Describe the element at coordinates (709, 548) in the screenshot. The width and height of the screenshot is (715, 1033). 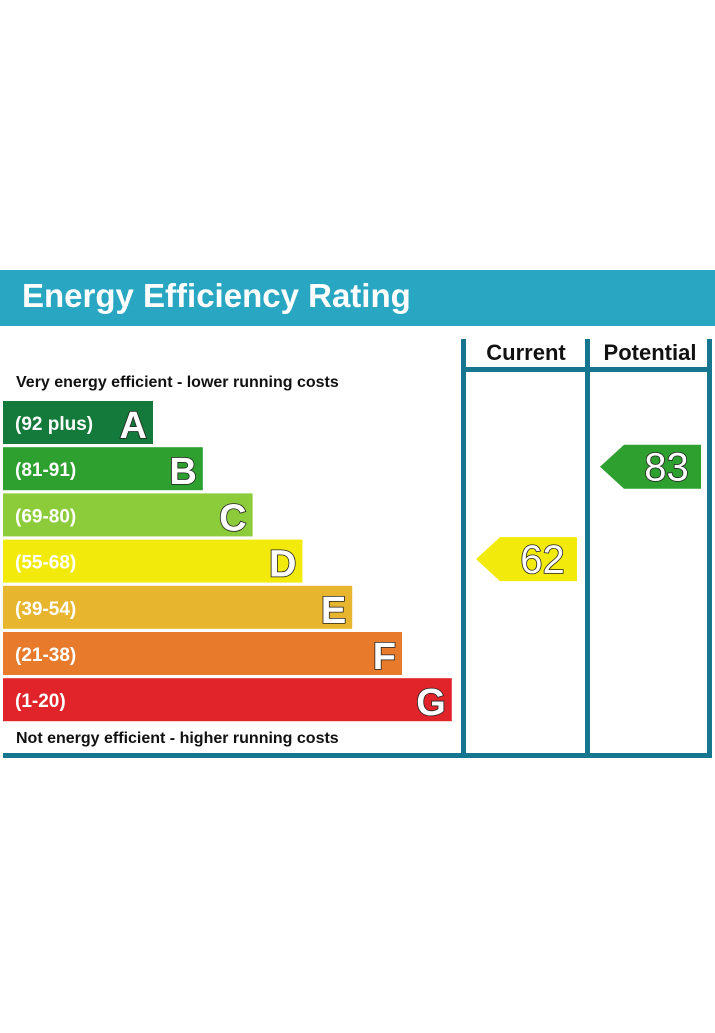
I see `frame-right-potential` at that location.